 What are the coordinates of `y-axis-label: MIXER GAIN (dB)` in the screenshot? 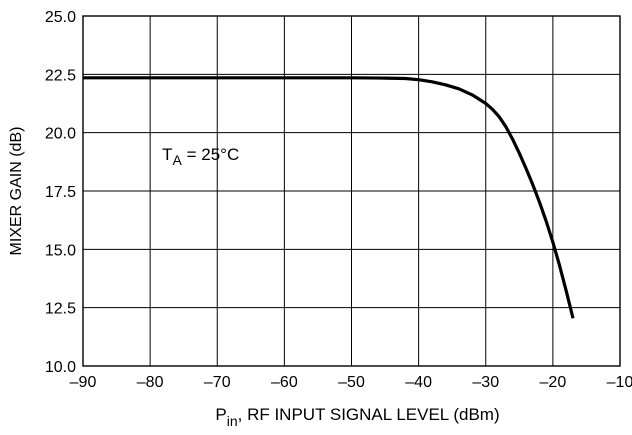 It's located at (16, 191).